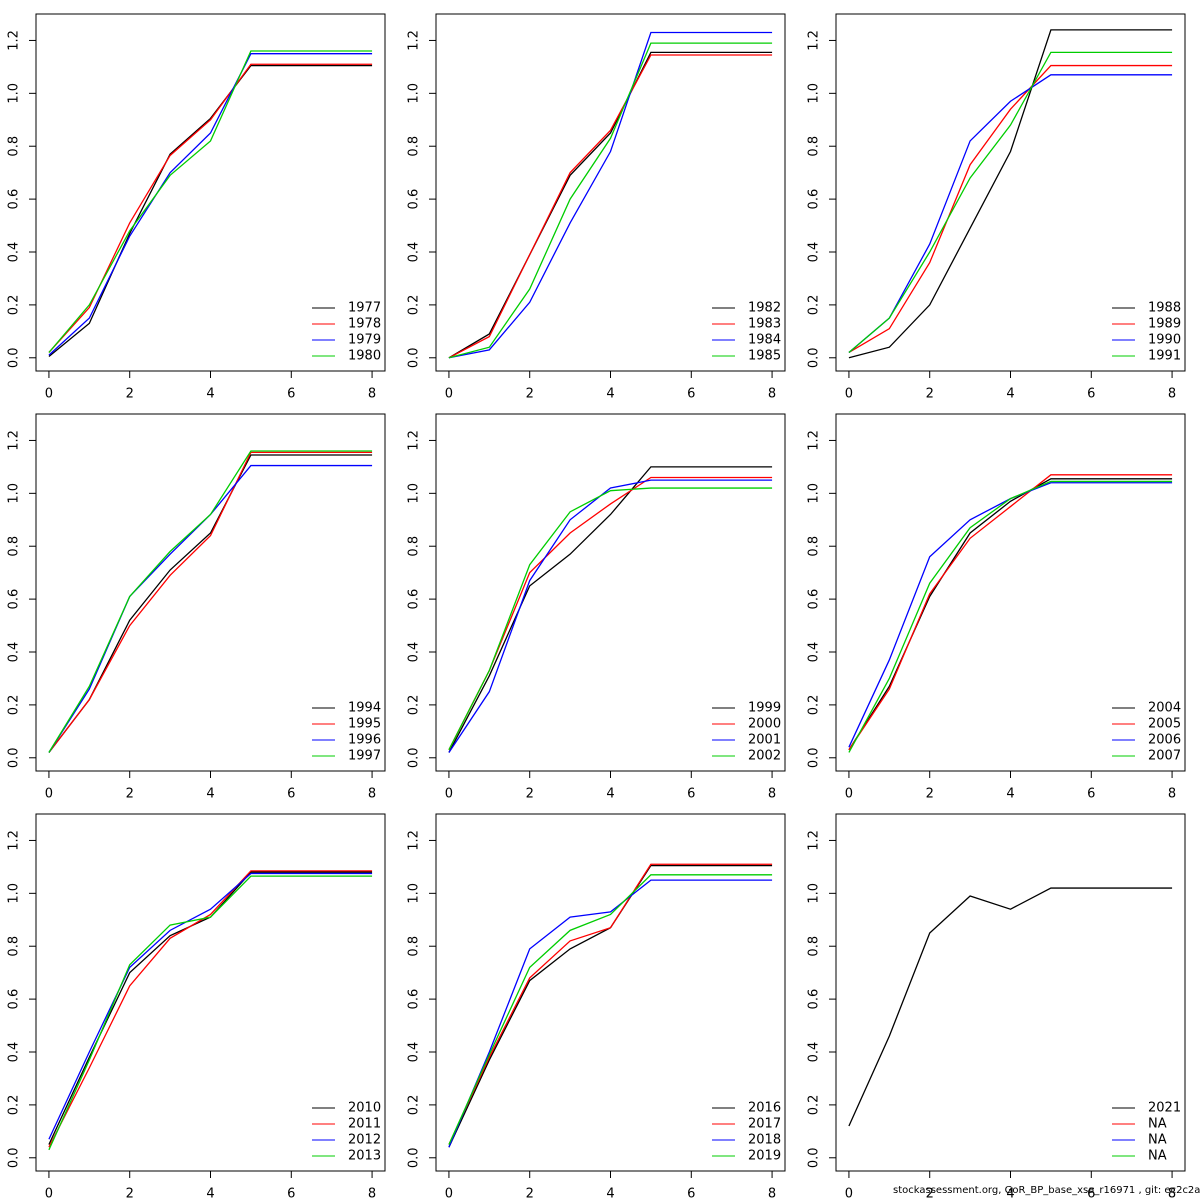 This screenshot has width=1200, height=1200. Describe the element at coordinates (764, 340) in the screenshot. I see `legend-label: 1984` at that location.